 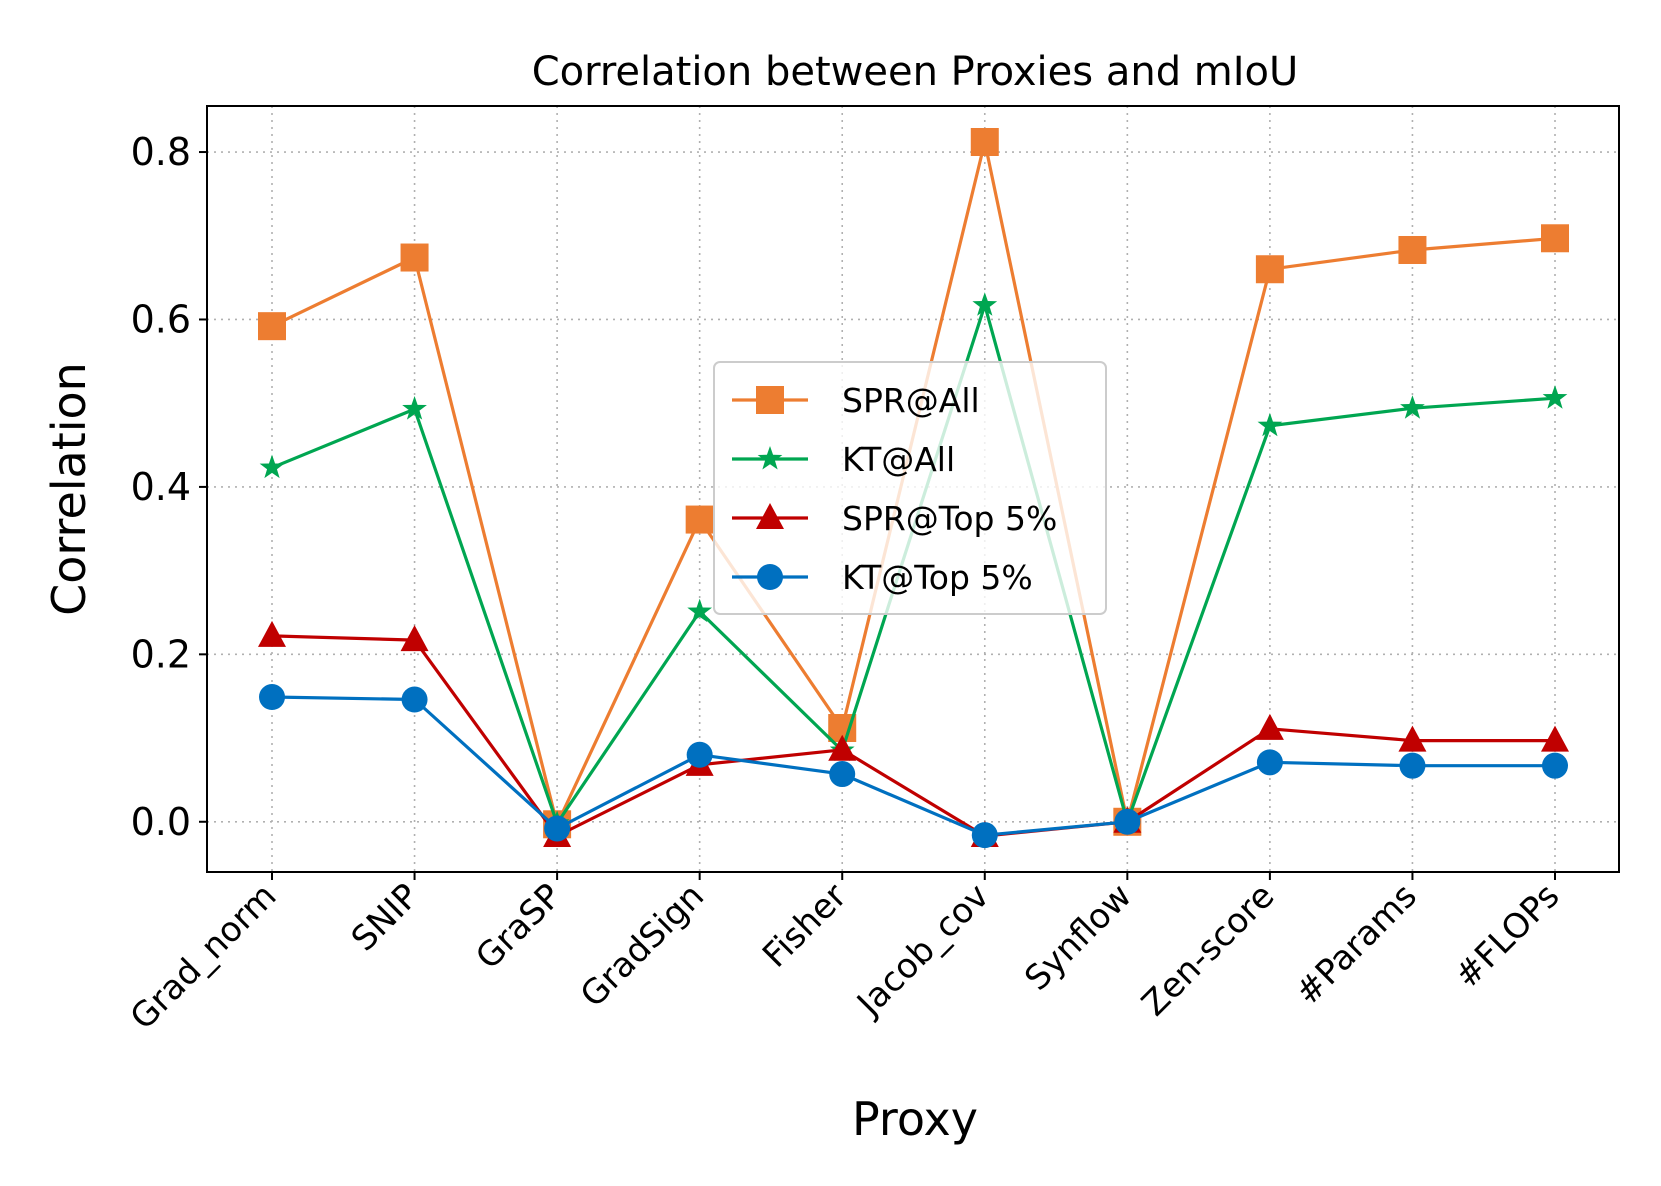 I want to click on legend-box, so click(x=910, y=488).